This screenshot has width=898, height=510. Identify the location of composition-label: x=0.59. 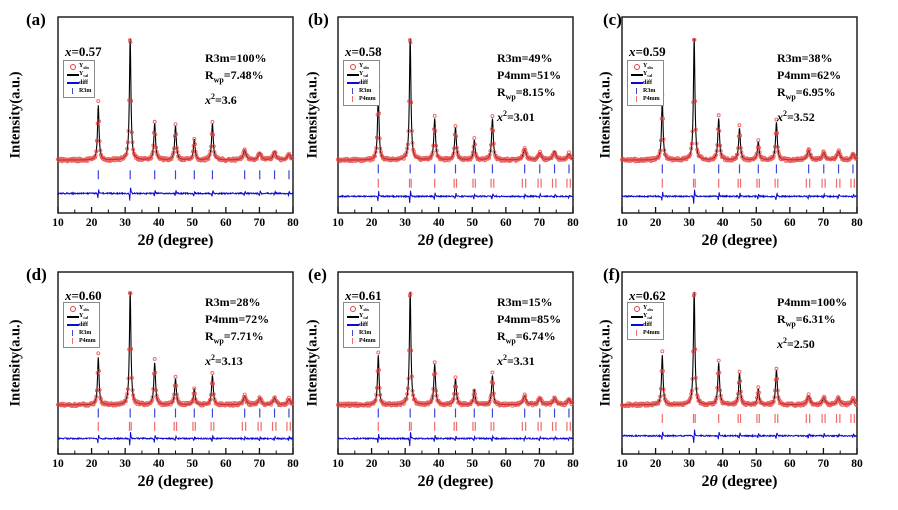
(647, 51).